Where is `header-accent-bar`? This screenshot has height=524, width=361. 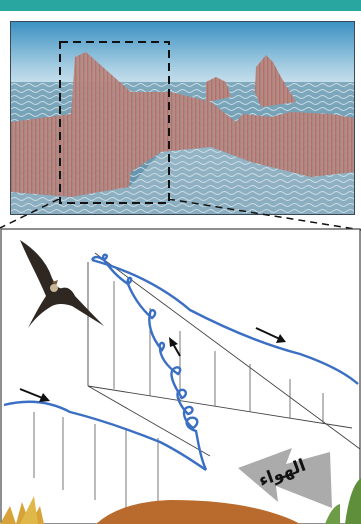 header-accent-bar is located at coordinates (180, 5).